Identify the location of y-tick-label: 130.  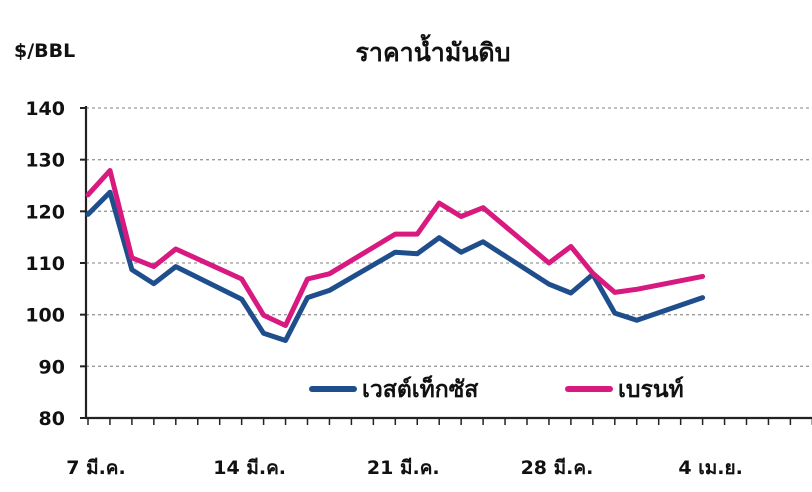
(45, 161).